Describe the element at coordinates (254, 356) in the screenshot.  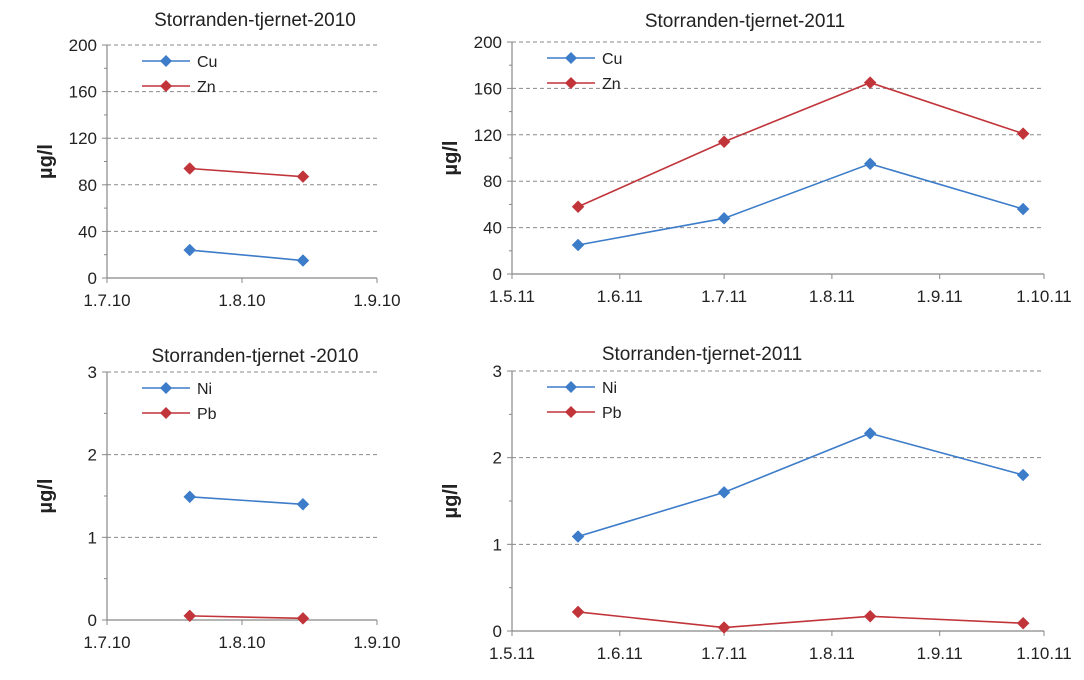
I see `chart-title: Storranden-tjernet -2010` at that location.